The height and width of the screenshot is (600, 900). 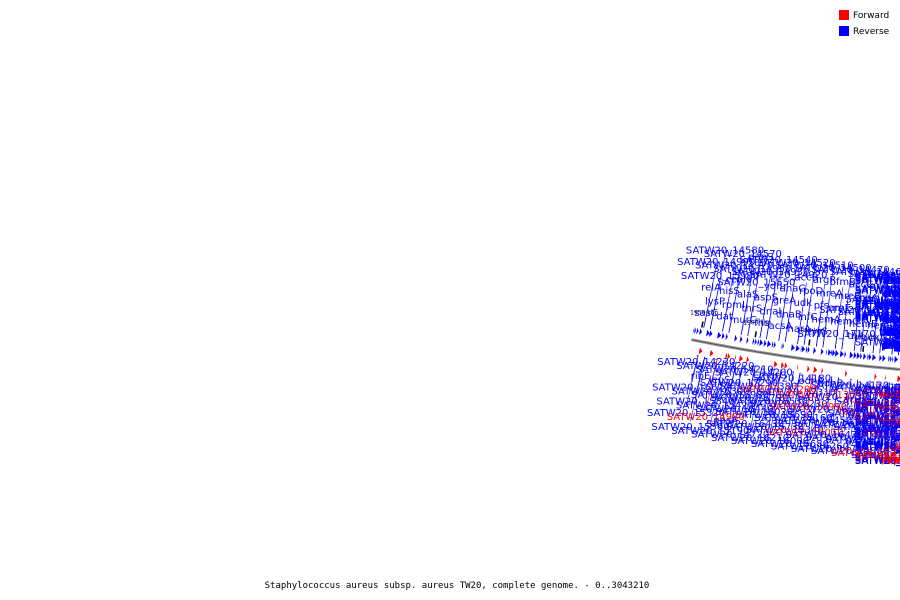 What do you see at coordinates (865, 272) in the screenshot?
I see `gene-label-reverse: SATW20_14460` at bounding box center [865, 272].